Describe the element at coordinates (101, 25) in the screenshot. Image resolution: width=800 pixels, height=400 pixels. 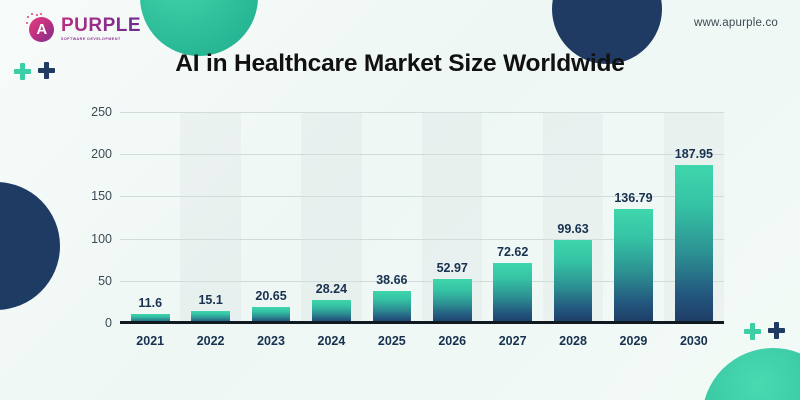
I see `logo-wordmark: PURPLE` at that location.